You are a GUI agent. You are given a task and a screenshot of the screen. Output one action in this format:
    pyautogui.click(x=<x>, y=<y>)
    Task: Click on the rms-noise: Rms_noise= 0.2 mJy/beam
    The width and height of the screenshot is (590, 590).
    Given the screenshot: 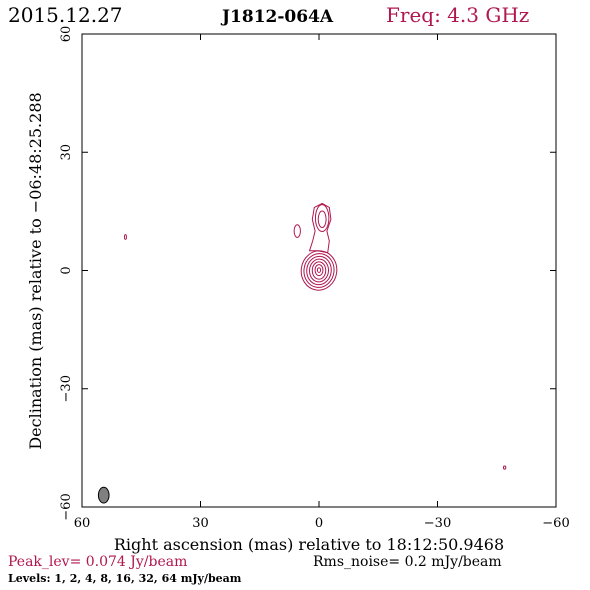 What is the action you would take?
    pyautogui.click(x=407, y=562)
    